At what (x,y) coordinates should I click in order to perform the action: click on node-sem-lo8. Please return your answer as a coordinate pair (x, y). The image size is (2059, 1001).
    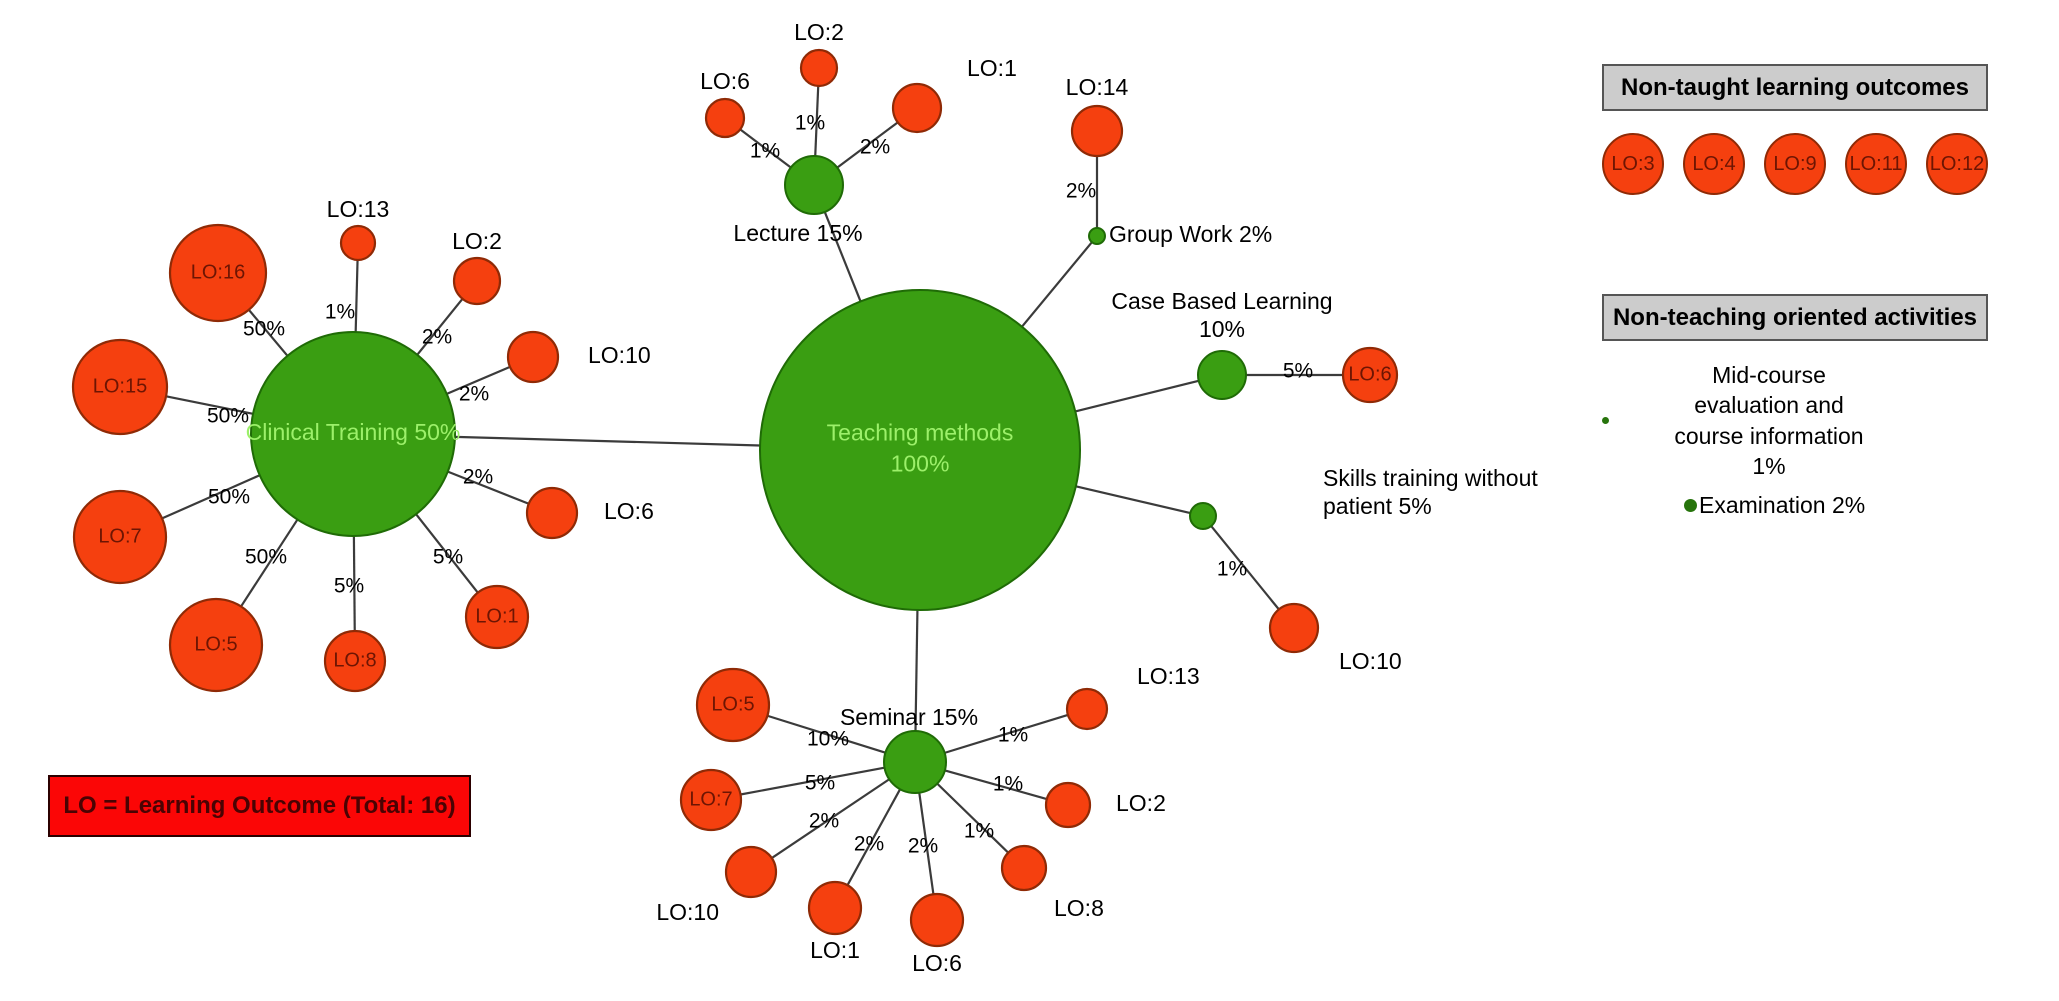
    Looking at the image, I should click on (1024, 868).